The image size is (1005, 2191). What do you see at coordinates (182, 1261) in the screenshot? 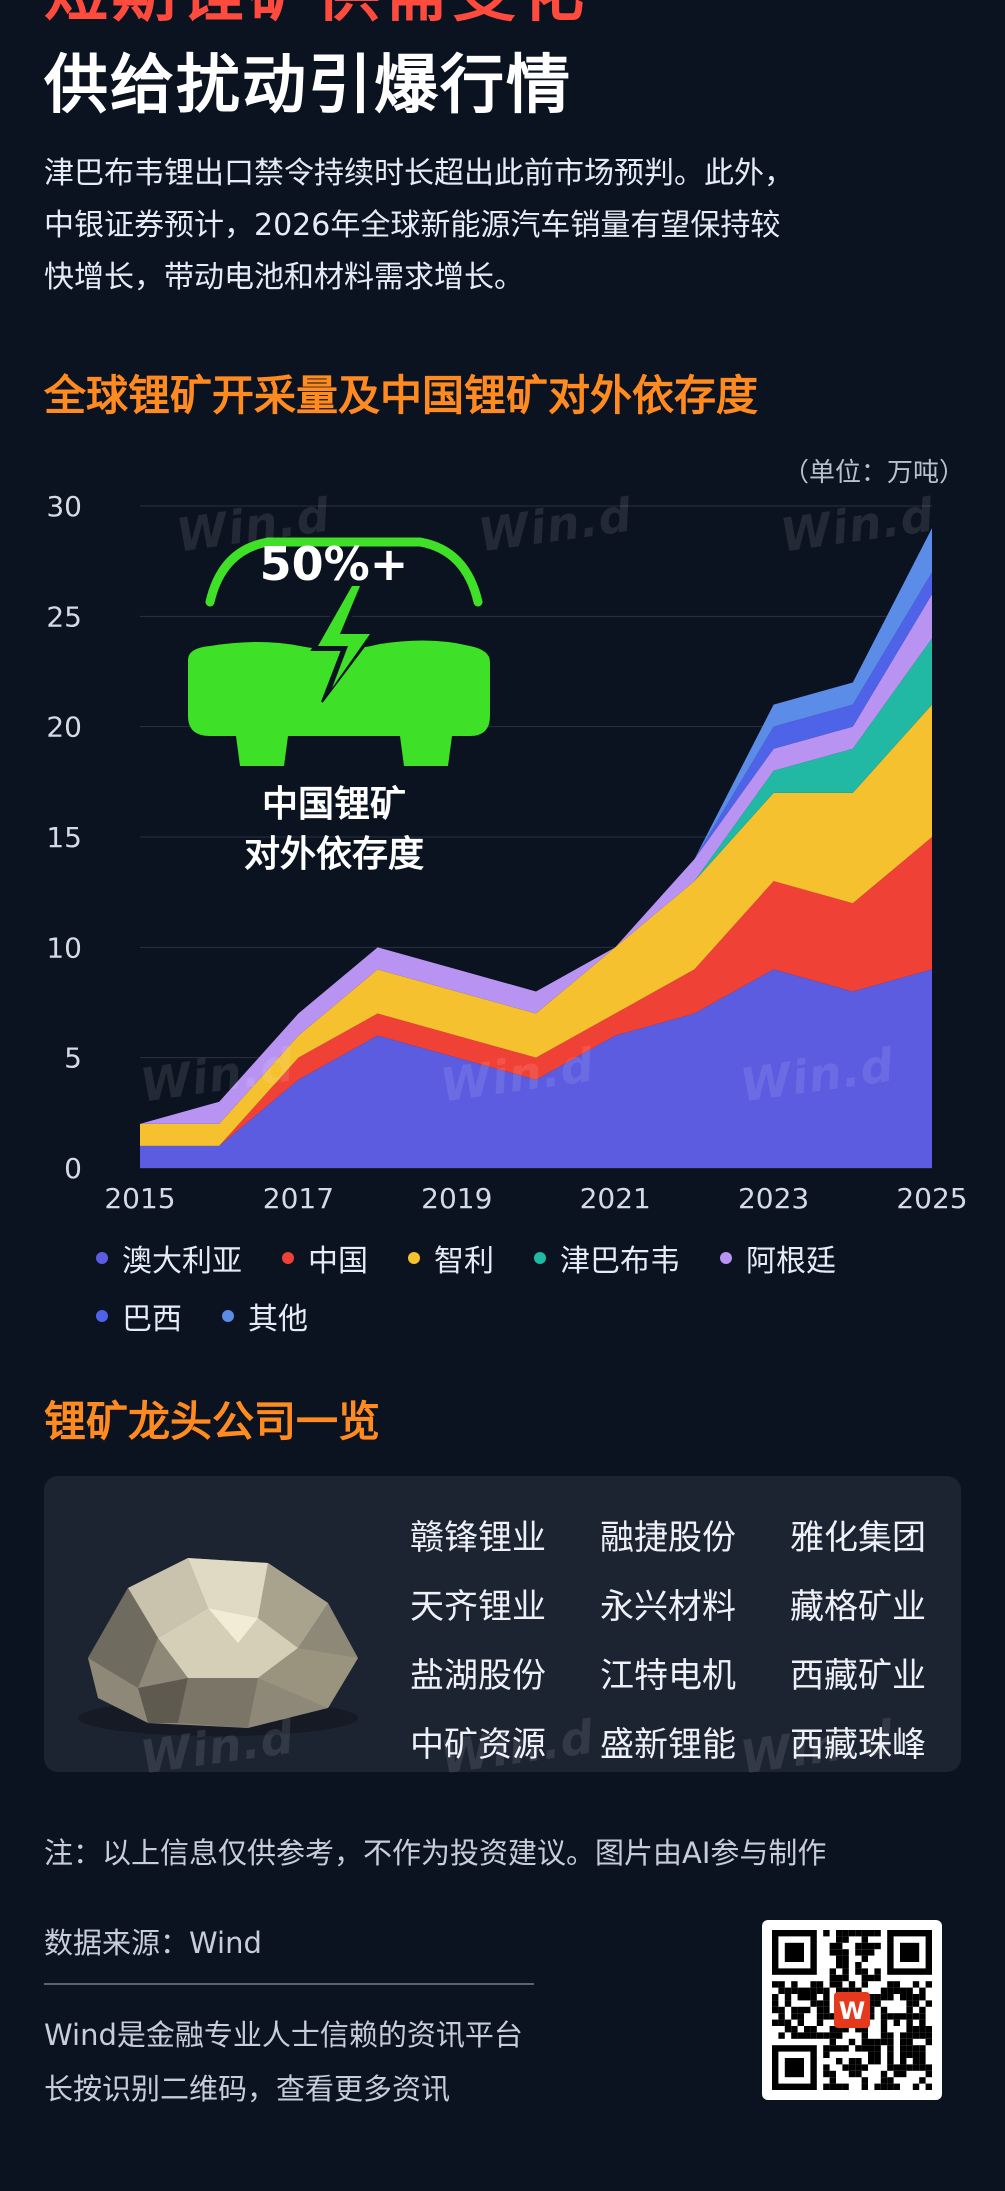
I see `legend-label: 澳大利亚` at bounding box center [182, 1261].